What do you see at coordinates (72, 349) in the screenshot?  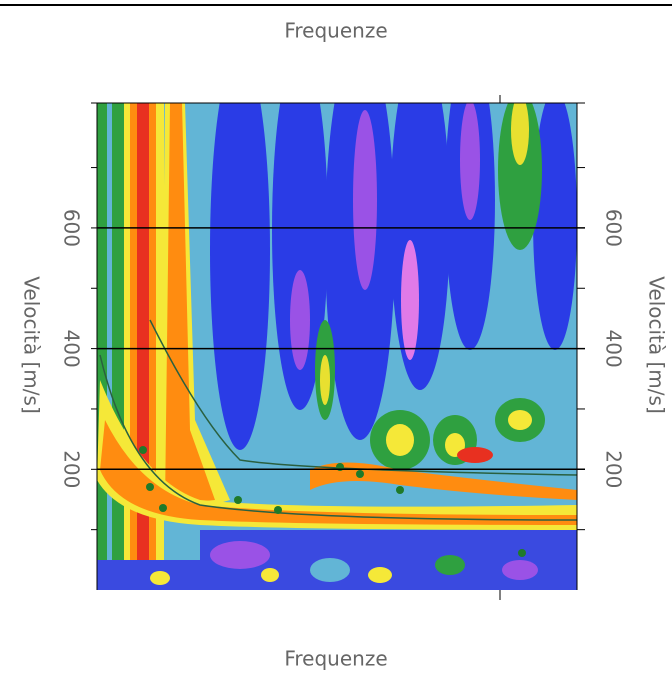 I see `y-tick-label: 400` at bounding box center [72, 349].